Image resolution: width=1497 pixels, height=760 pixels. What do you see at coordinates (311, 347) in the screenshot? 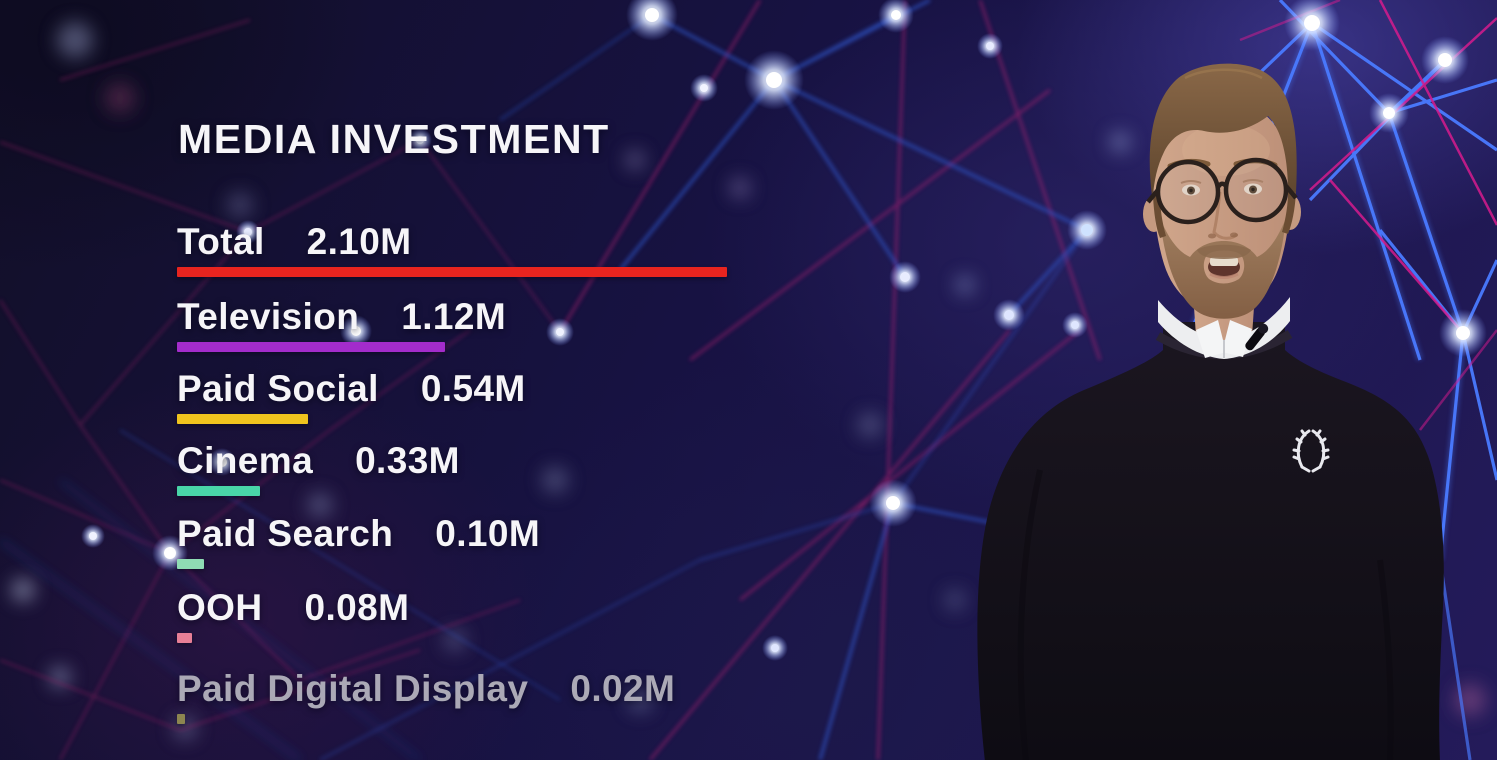
I see `bar-television` at bounding box center [311, 347].